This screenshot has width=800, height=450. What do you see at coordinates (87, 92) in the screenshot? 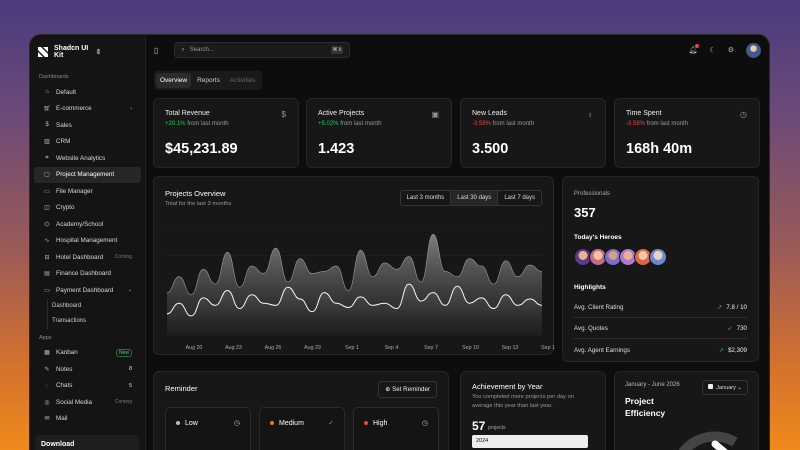
I see `sidebar-item-default: ⌂ Default` at bounding box center [87, 92].